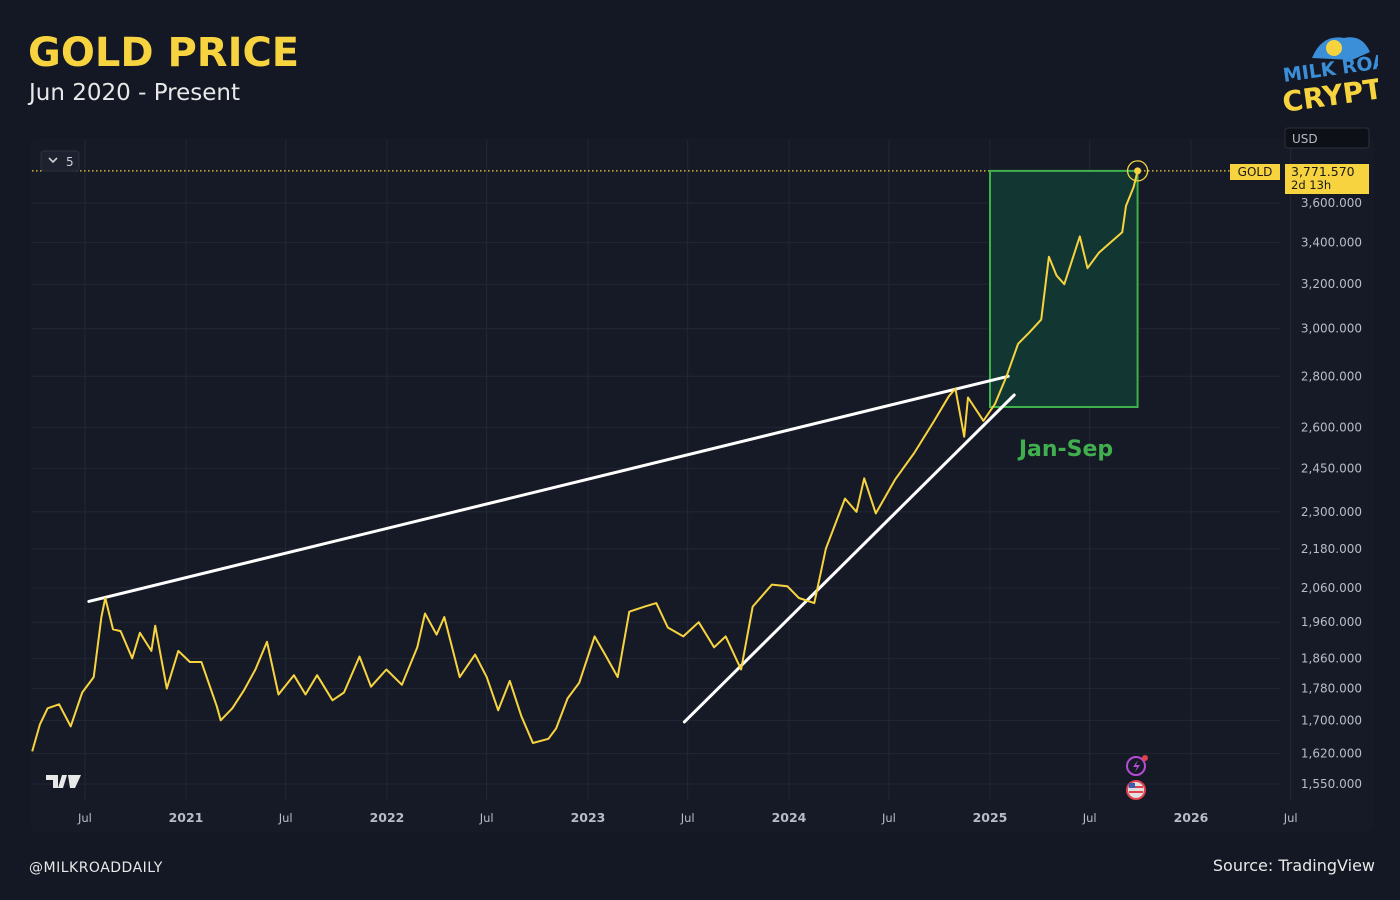 The width and height of the screenshot is (1400, 900). What do you see at coordinates (1311, 185) in the screenshot?
I see `price-tag-countdown: 2d 13h` at bounding box center [1311, 185].